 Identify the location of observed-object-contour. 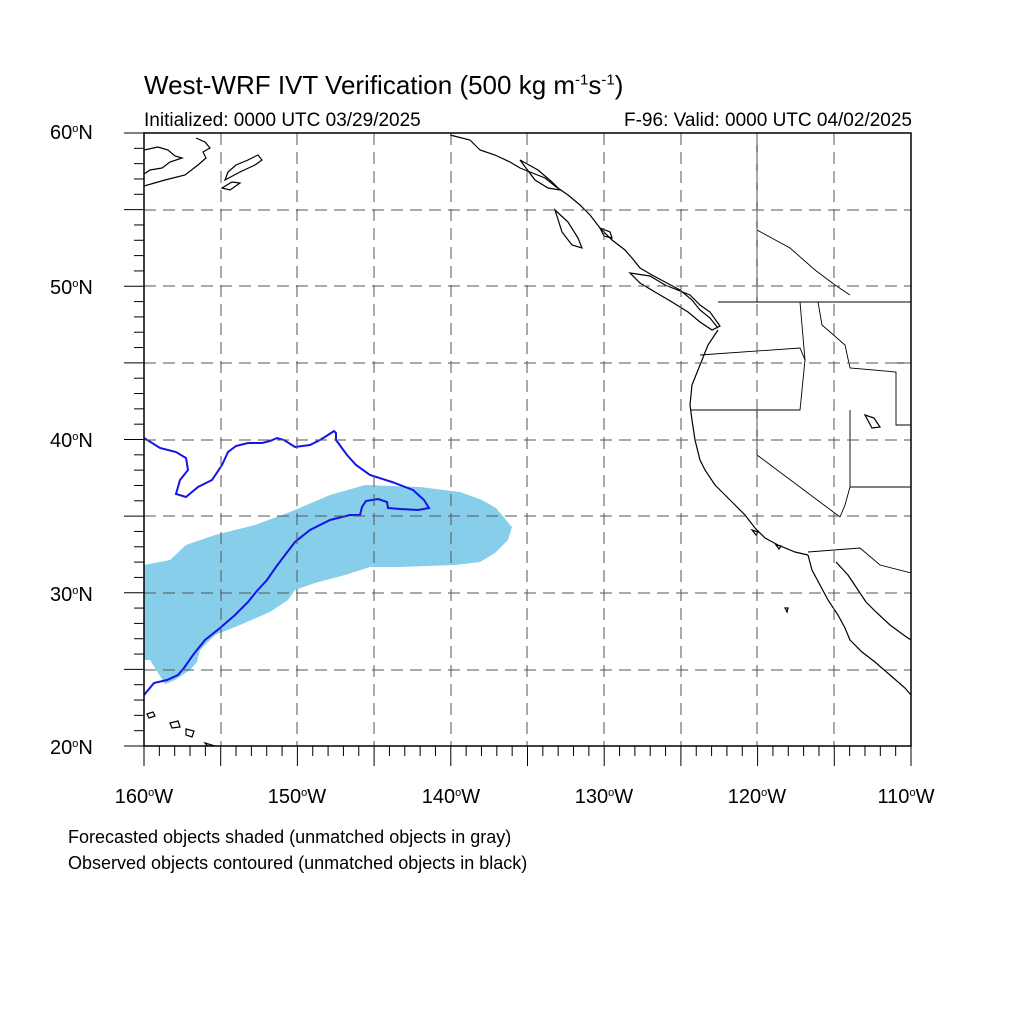
(287, 562).